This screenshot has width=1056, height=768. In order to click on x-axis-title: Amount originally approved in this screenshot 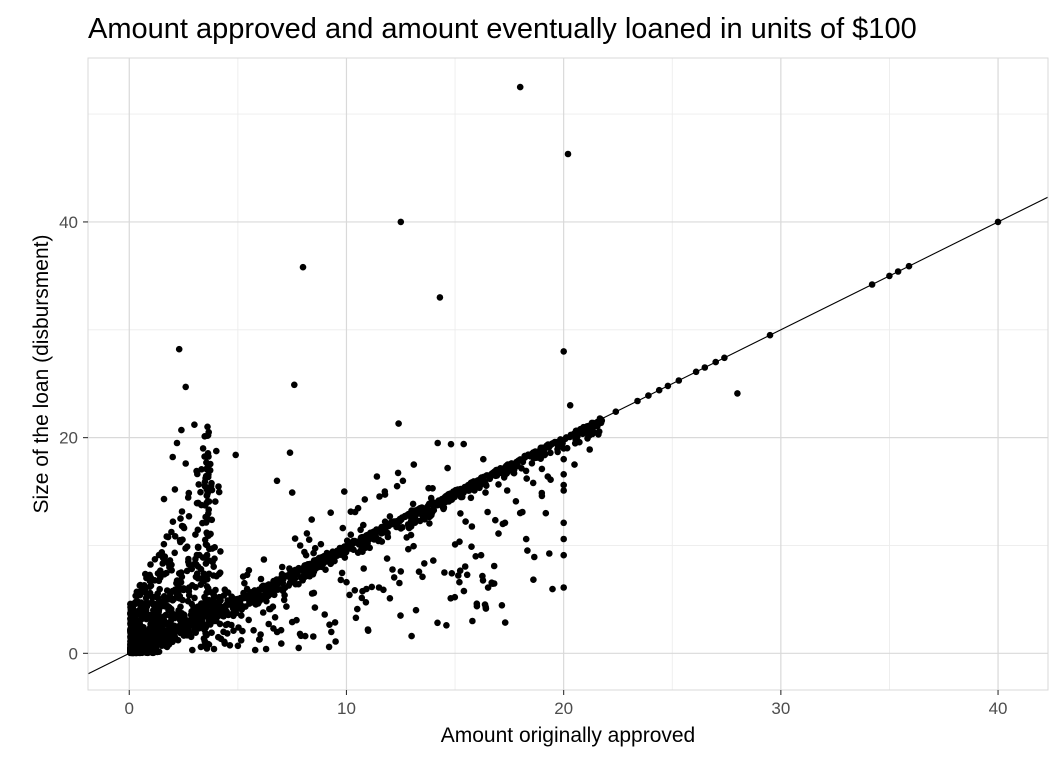, I will do `click(568, 735)`.